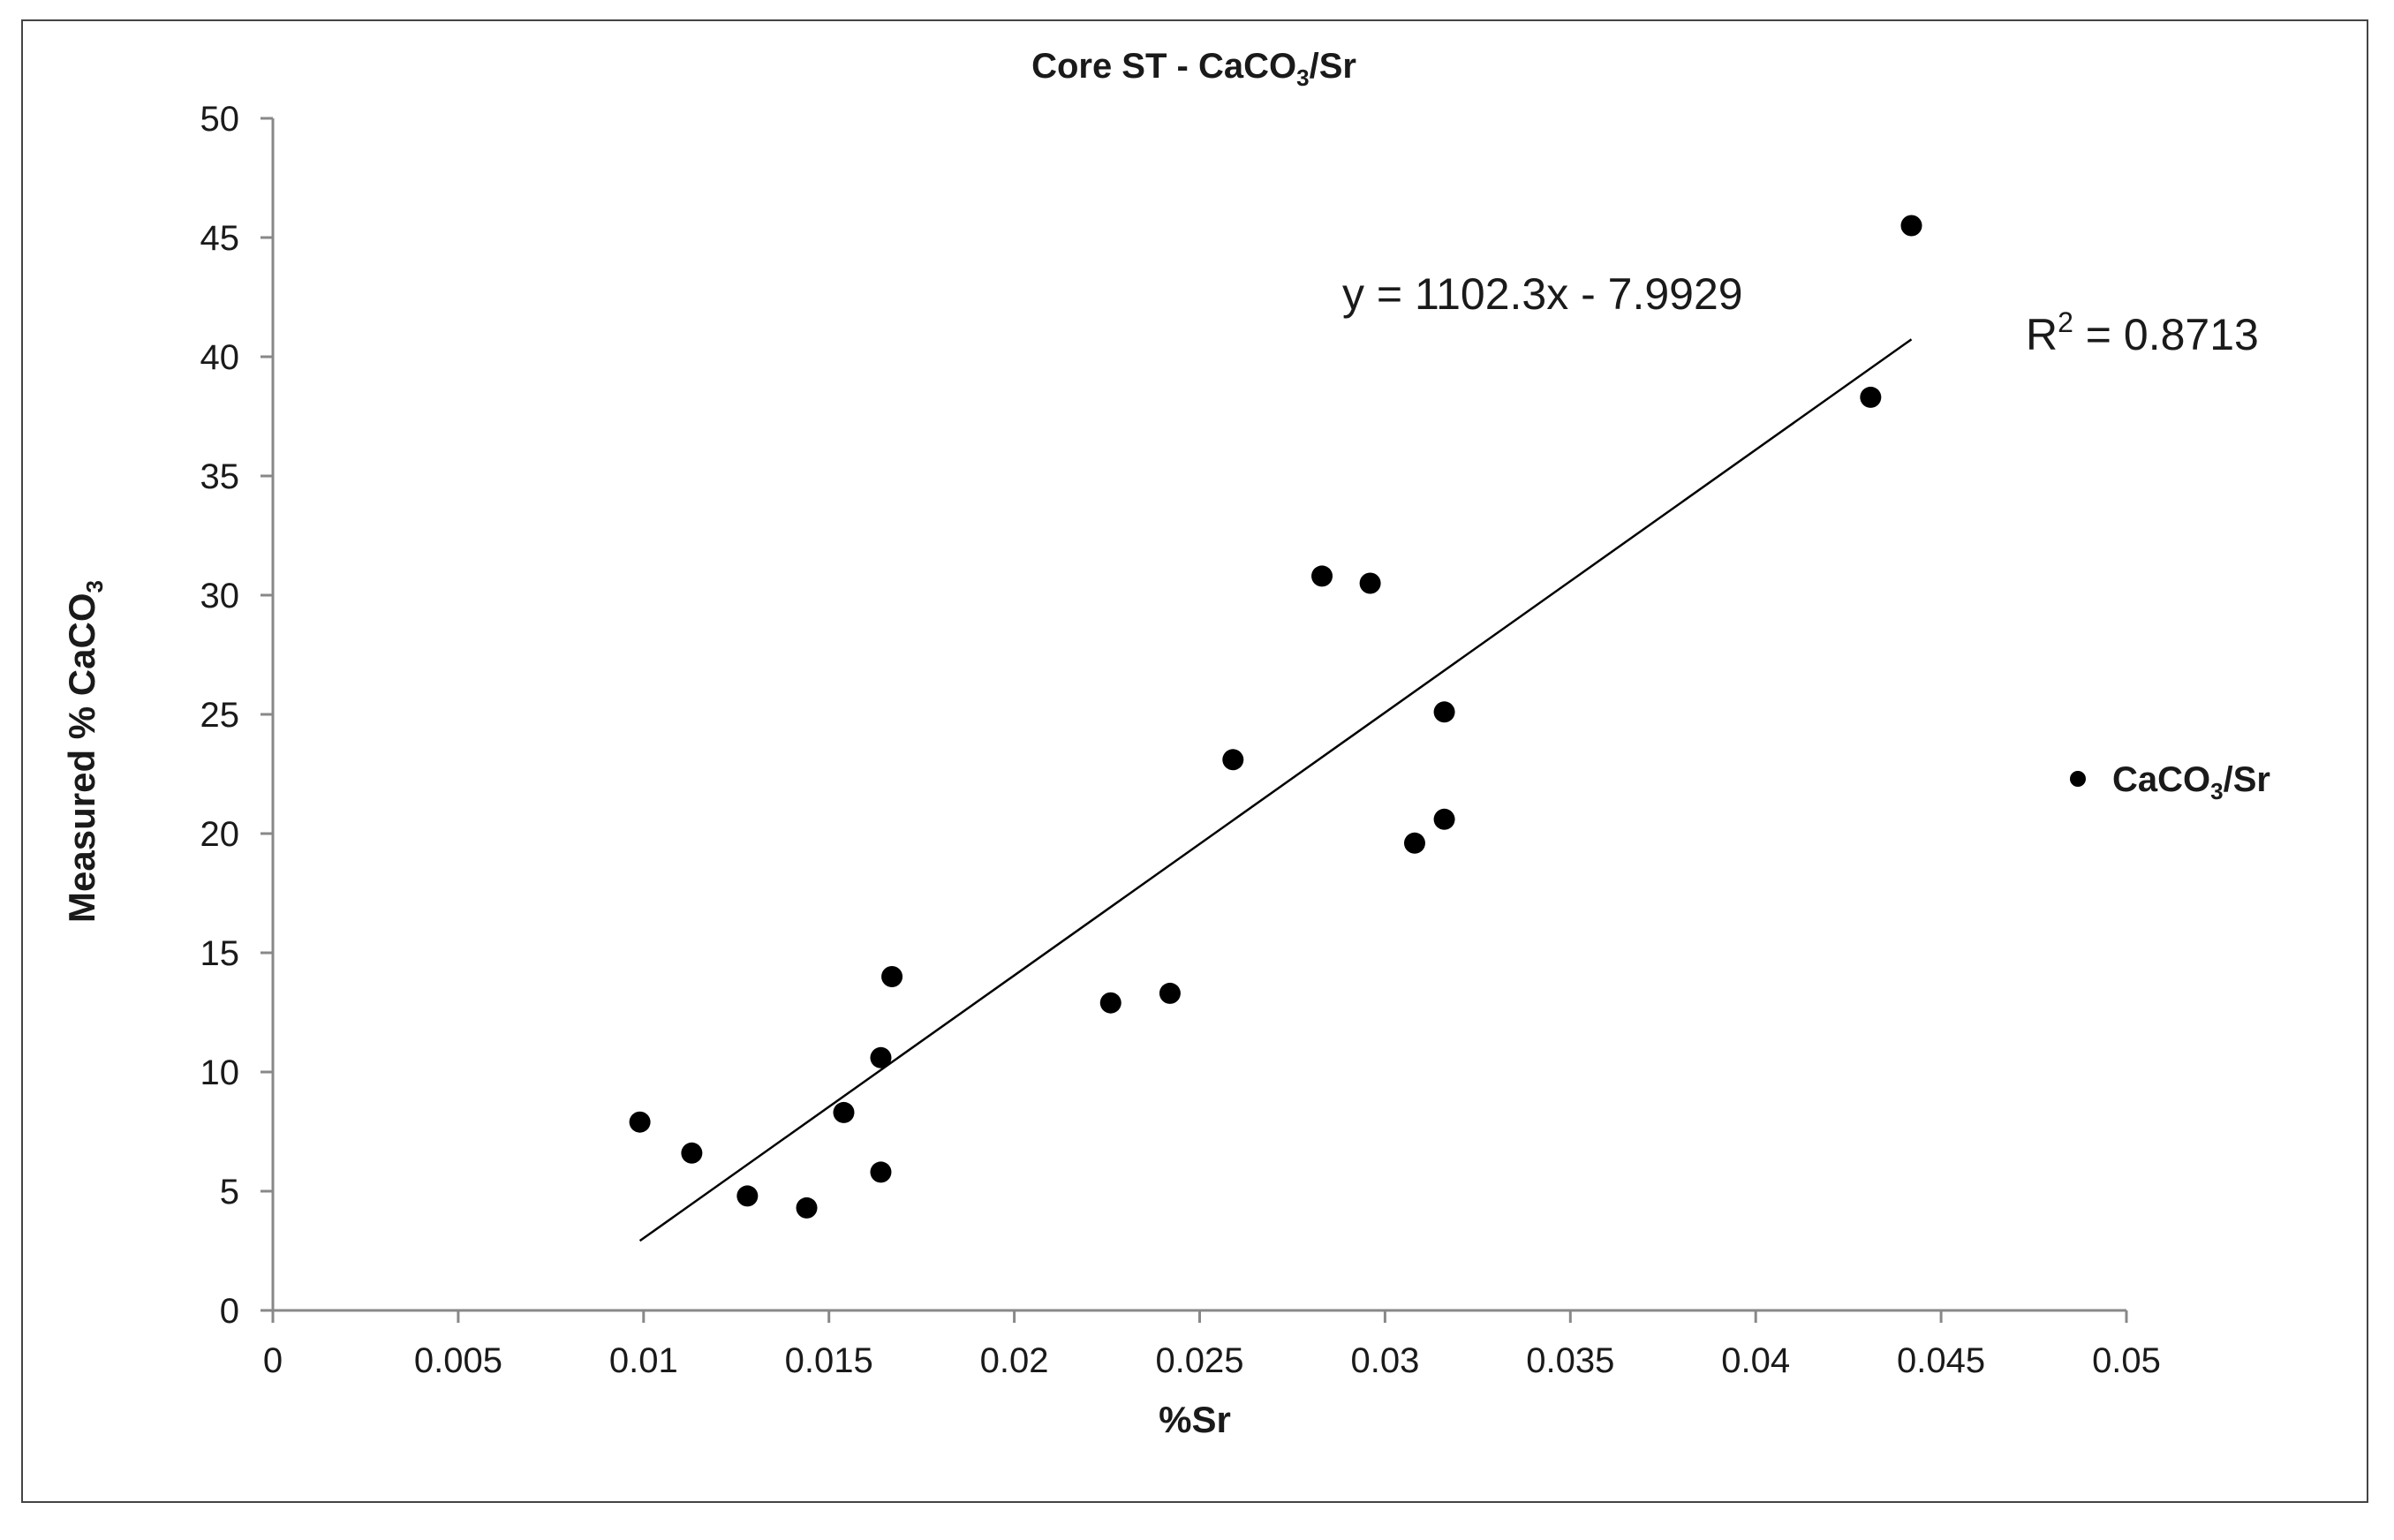  What do you see at coordinates (1570, 1360) in the screenshot?
I see `x-tick-label: 0.035` at bounding box center [1570, 1360].